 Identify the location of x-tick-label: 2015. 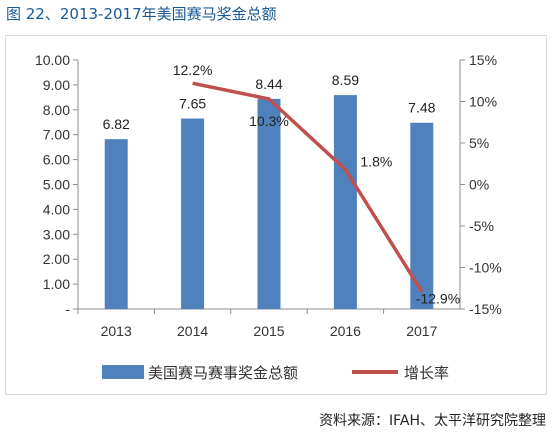
(268, 331).